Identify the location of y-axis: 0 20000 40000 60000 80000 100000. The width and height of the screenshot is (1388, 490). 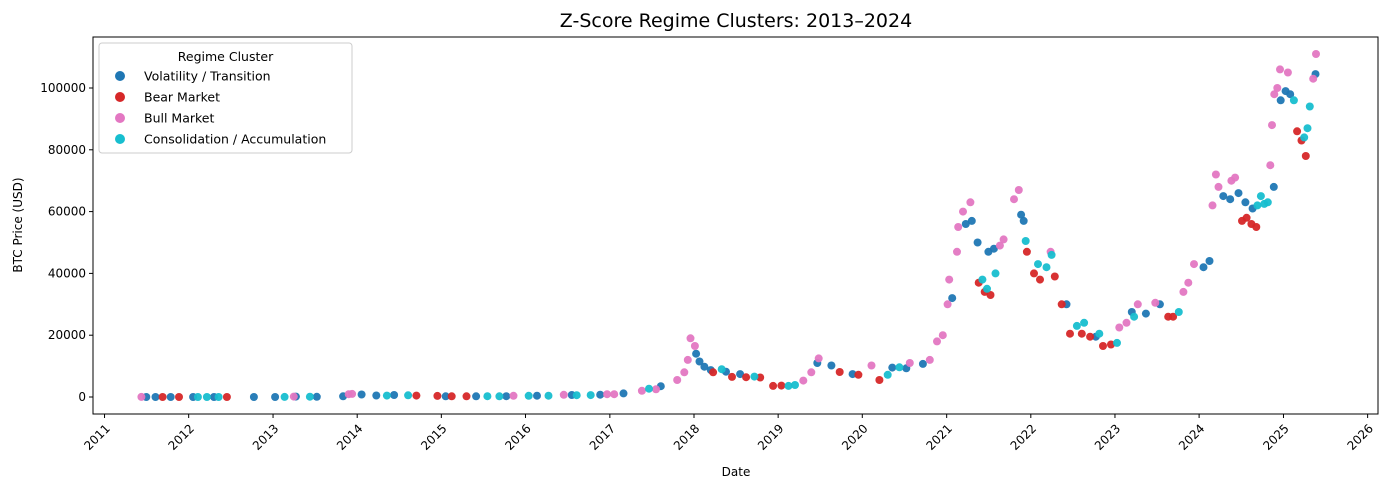
(66, 242).